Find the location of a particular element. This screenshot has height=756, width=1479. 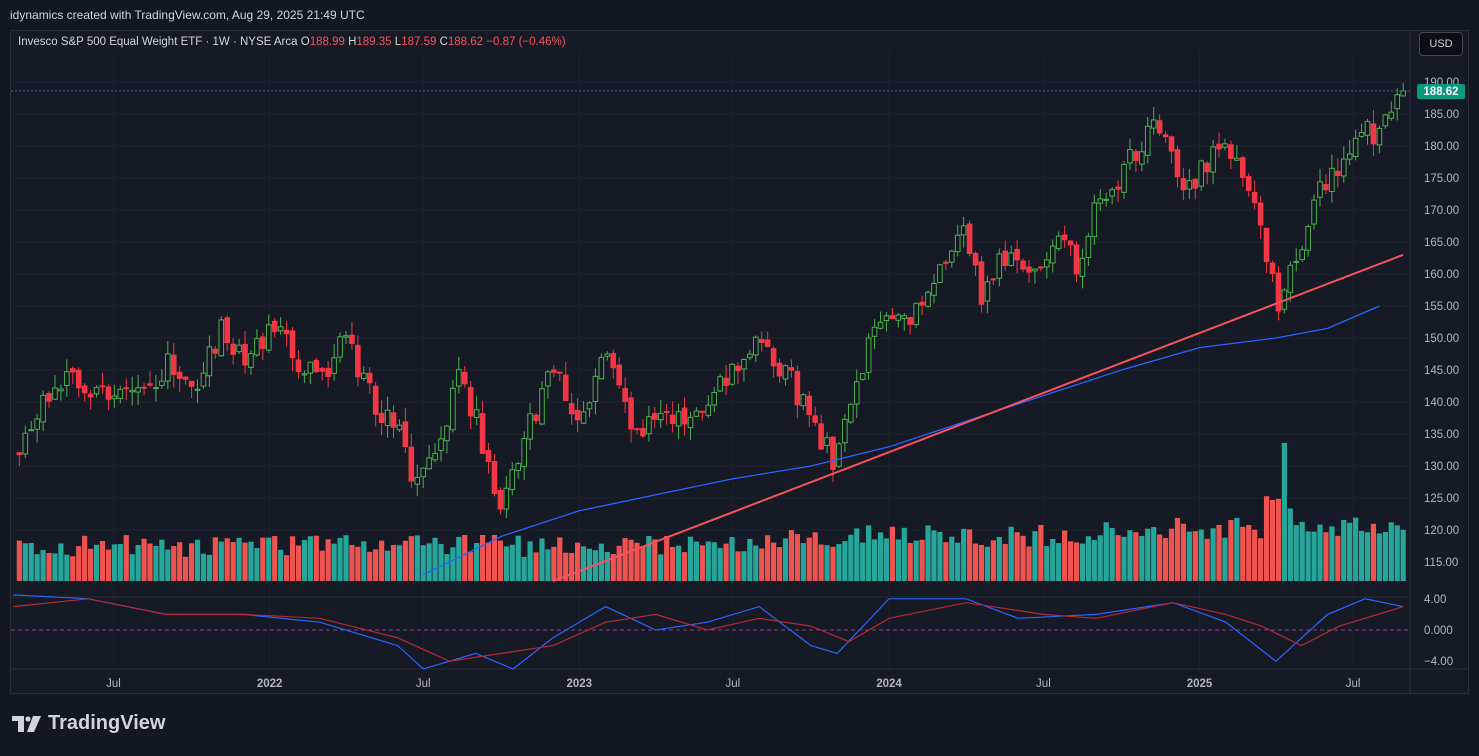

price-tick-label: 175.00 is located at coordinates (1441, 179).